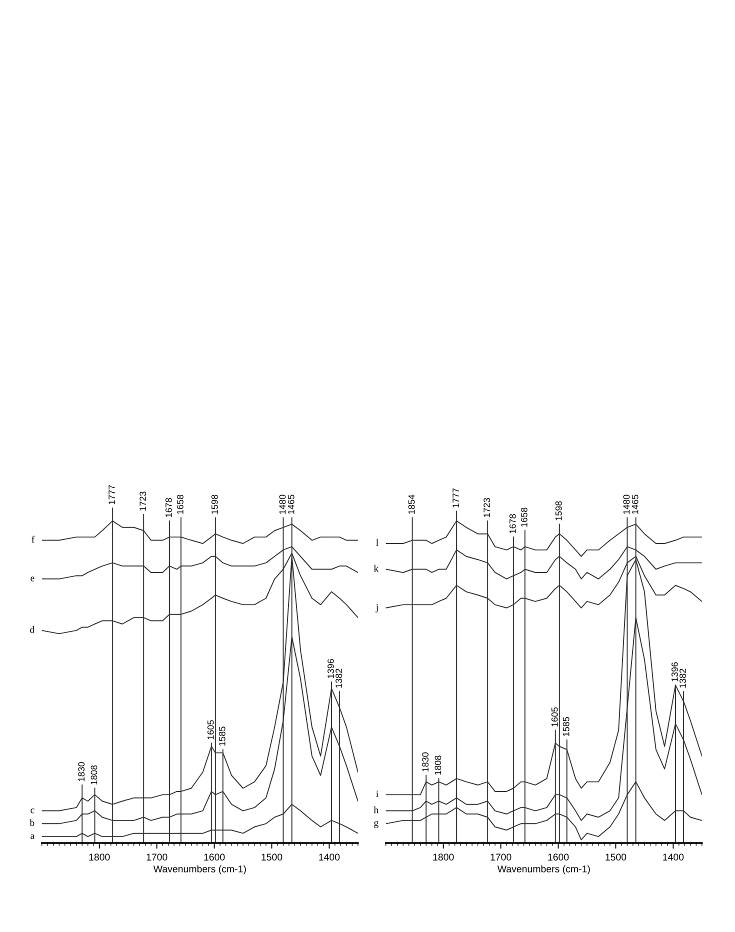 The image size is (735, 932). I want to click on series-label: e, so click(32, 579).